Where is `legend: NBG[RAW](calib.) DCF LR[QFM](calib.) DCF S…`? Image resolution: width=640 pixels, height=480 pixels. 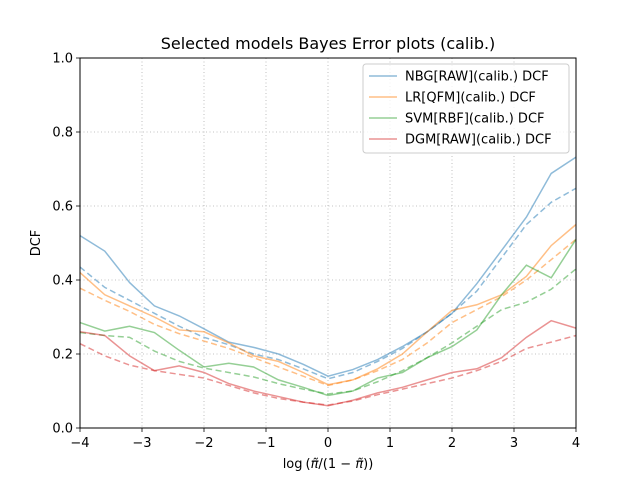 legend: NBG[RAW](calib.) DCF LR[QFM](calib.) DCF S… is located at coordinates (466, 108).